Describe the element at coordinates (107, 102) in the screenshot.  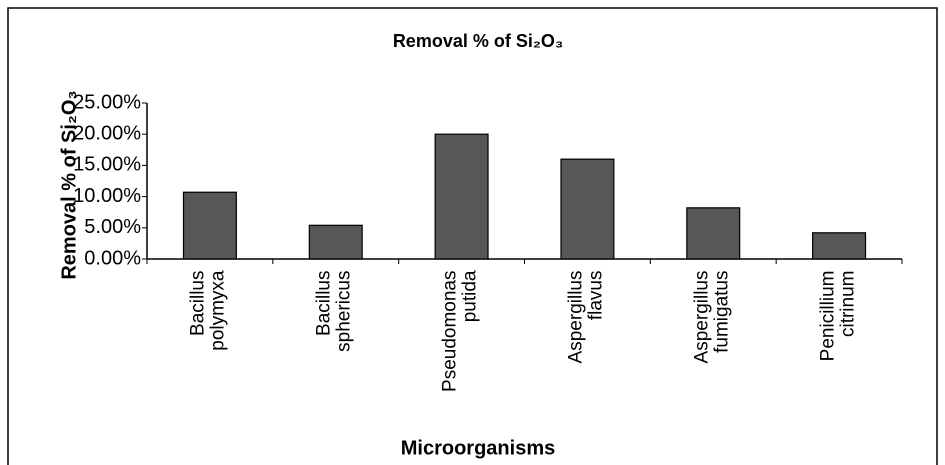
I see `y-tick-label: 25.00%` at that location.